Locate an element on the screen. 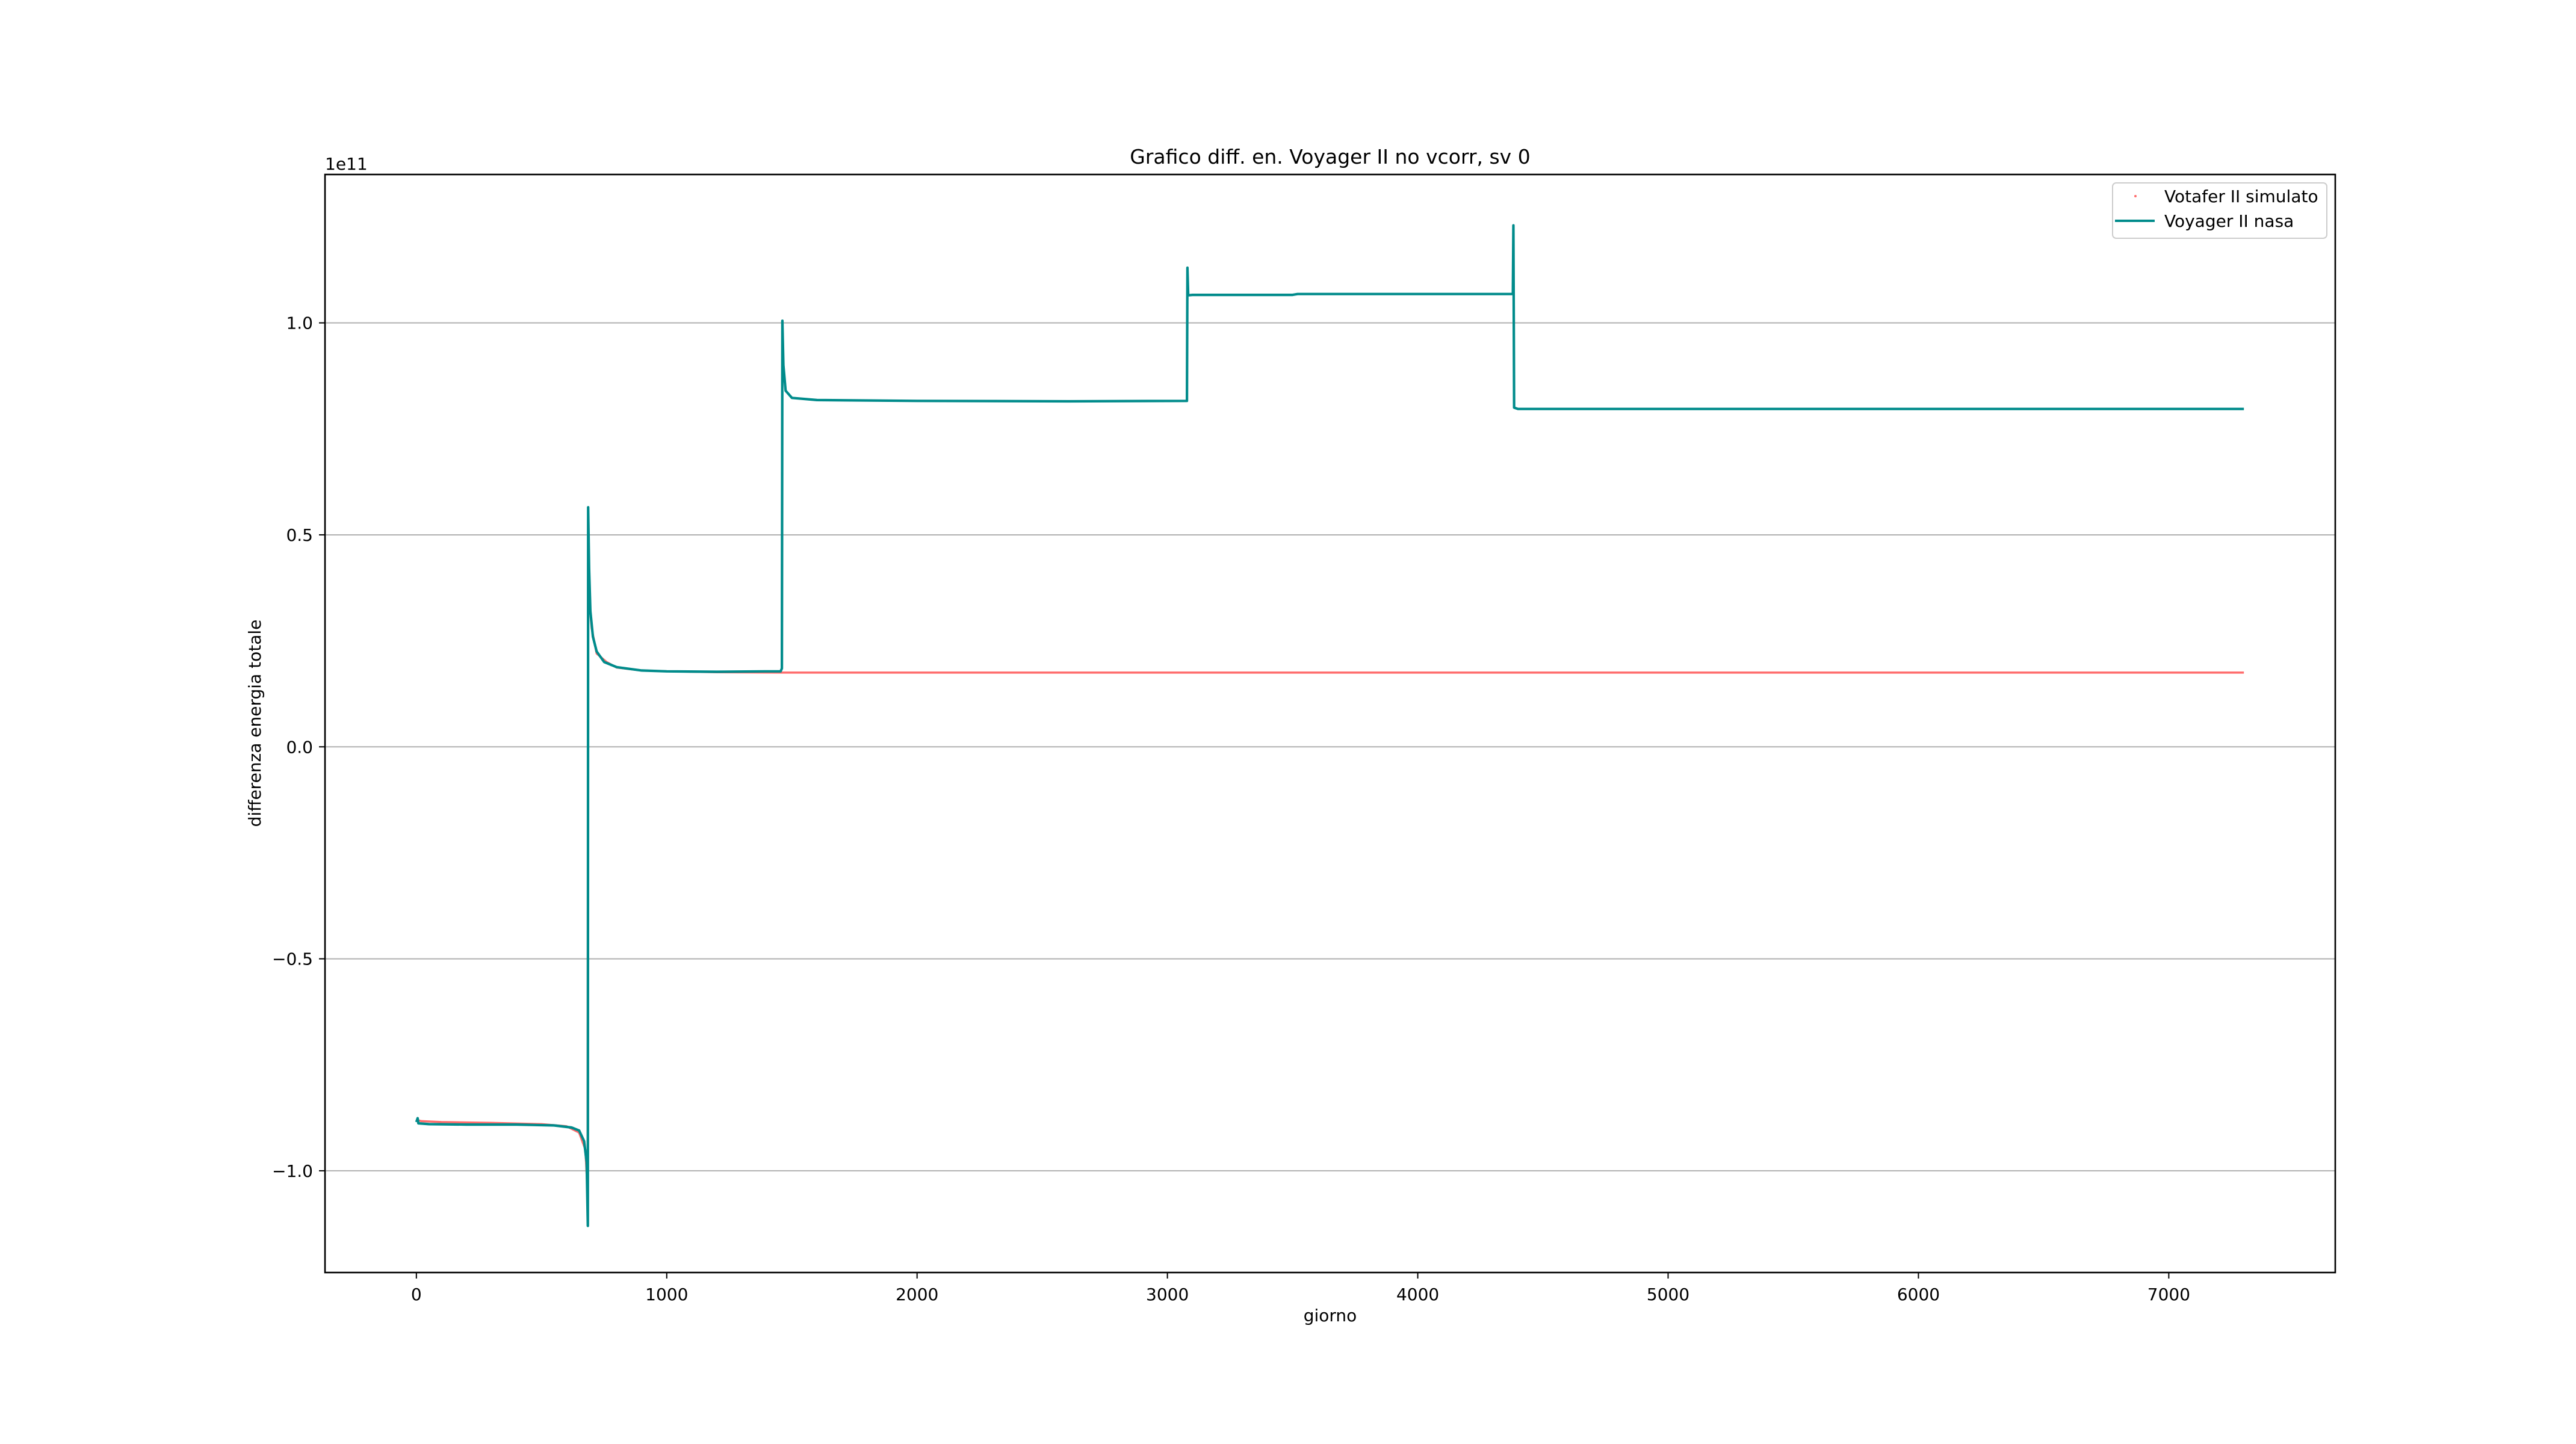 This screenshot has width=2576, height=1444. x-tick-label-6: 6000 is located at coordinates (1918, 1294).